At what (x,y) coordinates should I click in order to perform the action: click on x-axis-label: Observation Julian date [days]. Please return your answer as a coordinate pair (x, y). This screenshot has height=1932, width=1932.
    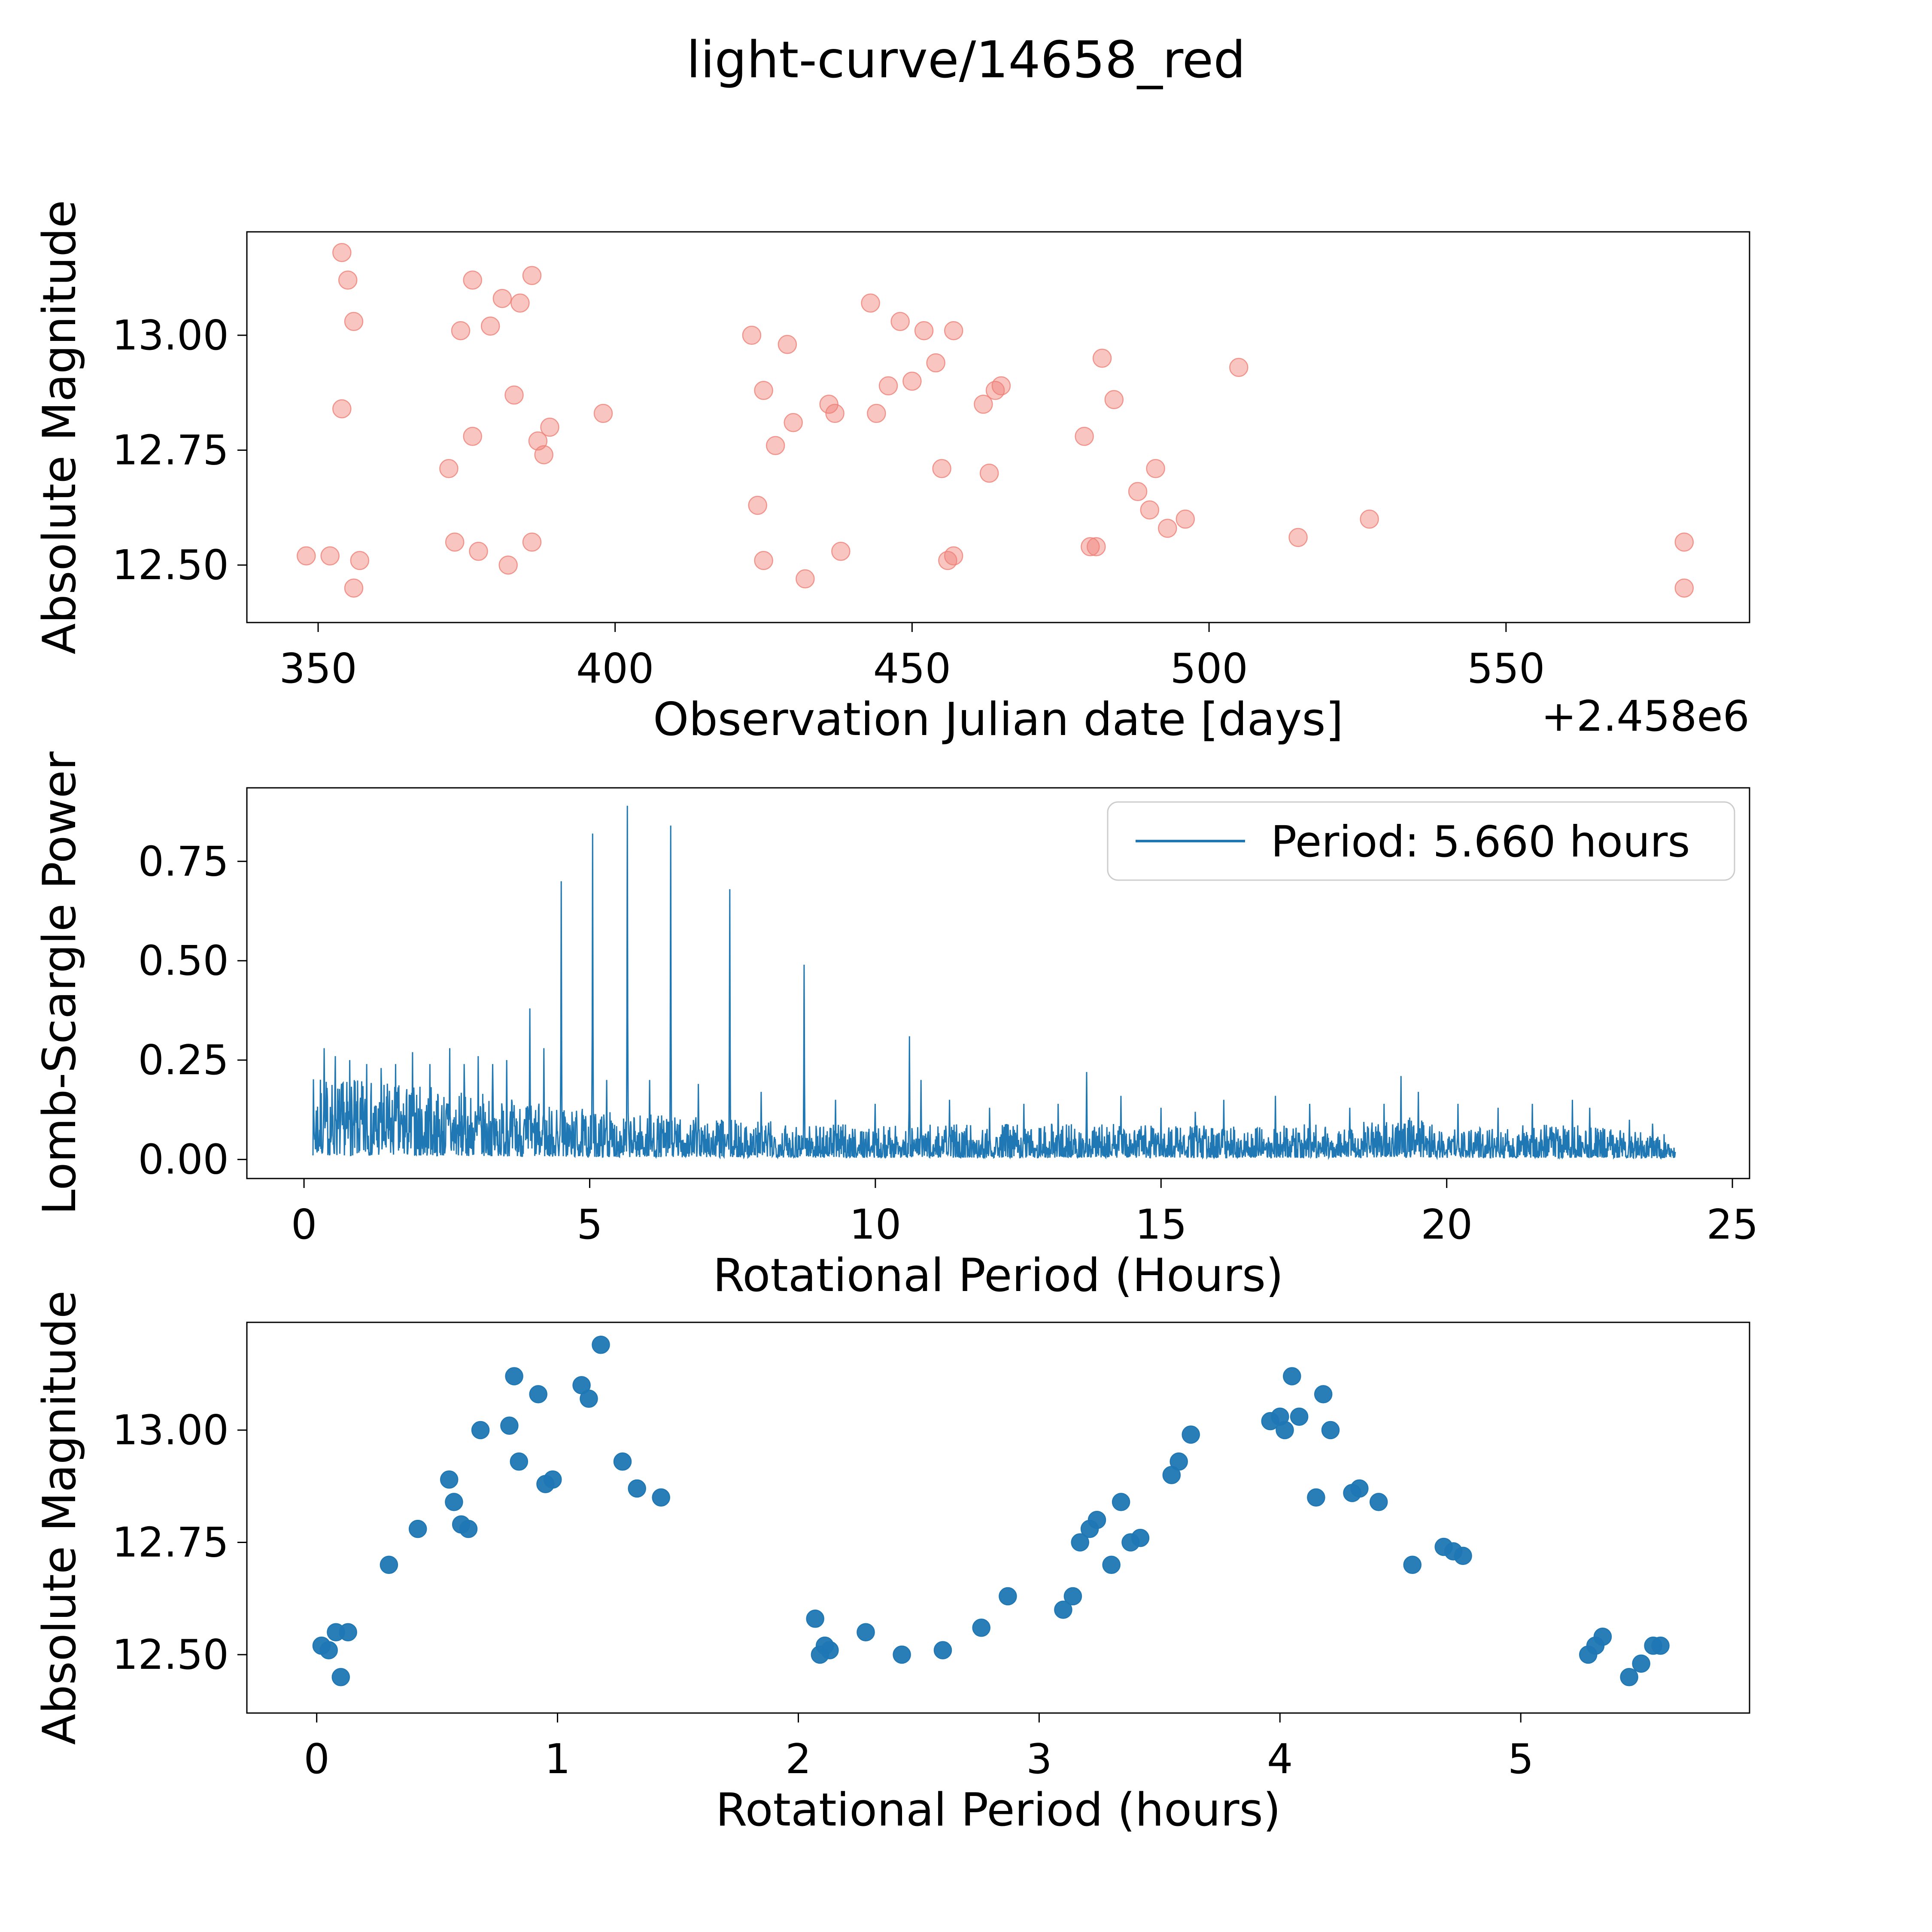
    Looking at the image, I should click on (998, 719).